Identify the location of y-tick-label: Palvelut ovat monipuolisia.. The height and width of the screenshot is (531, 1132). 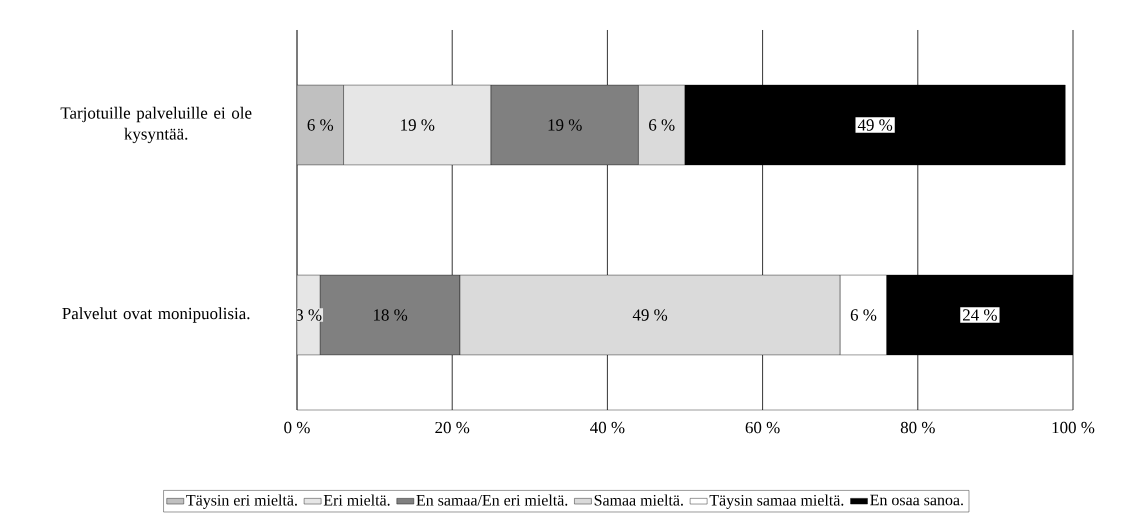
(156, 315).